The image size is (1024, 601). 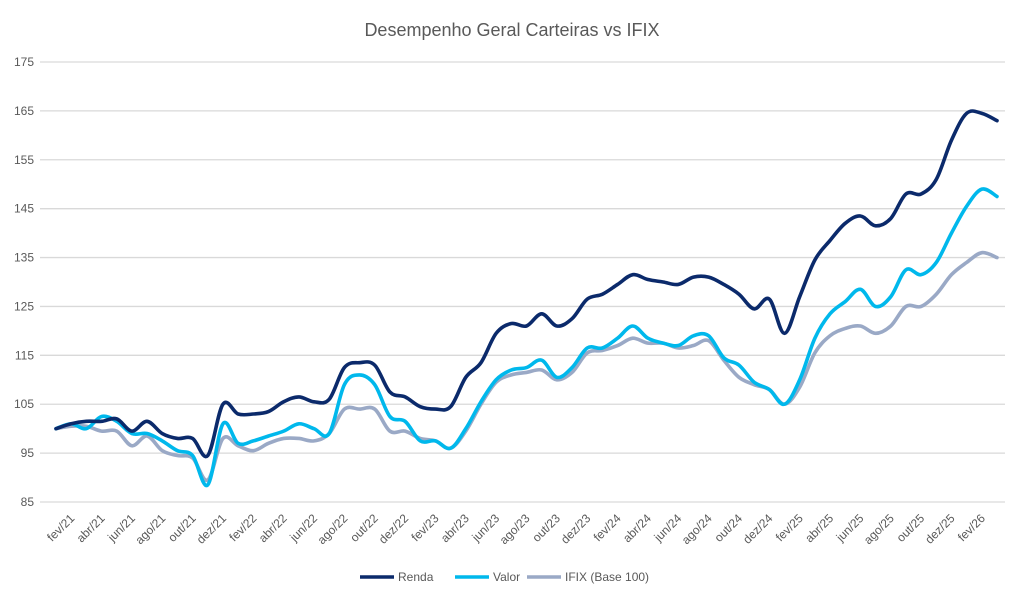 I want to click on y-tick-label: 165, so click(x=24, y=111).